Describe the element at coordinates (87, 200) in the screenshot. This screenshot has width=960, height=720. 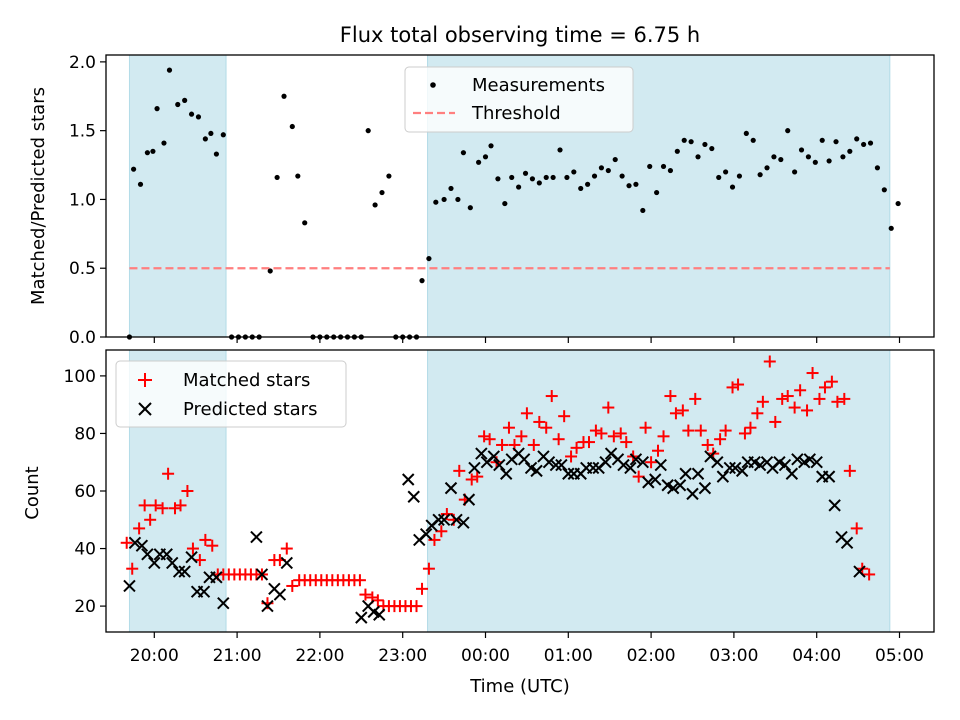
I see `top-y-axis: 0.0 0.5 1.0 1.5 2.0` at that location.